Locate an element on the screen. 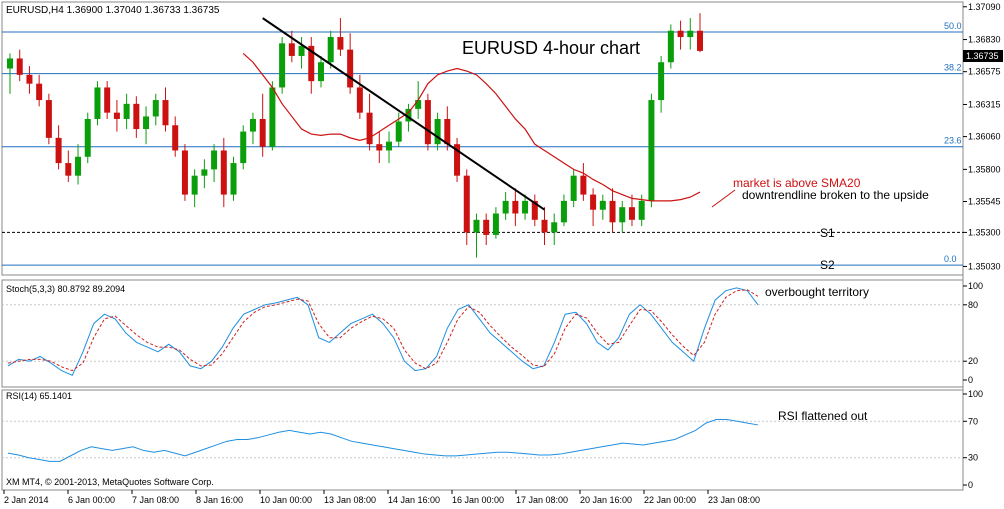  fib-label: 0.0 is located at coordinates (950, 259).